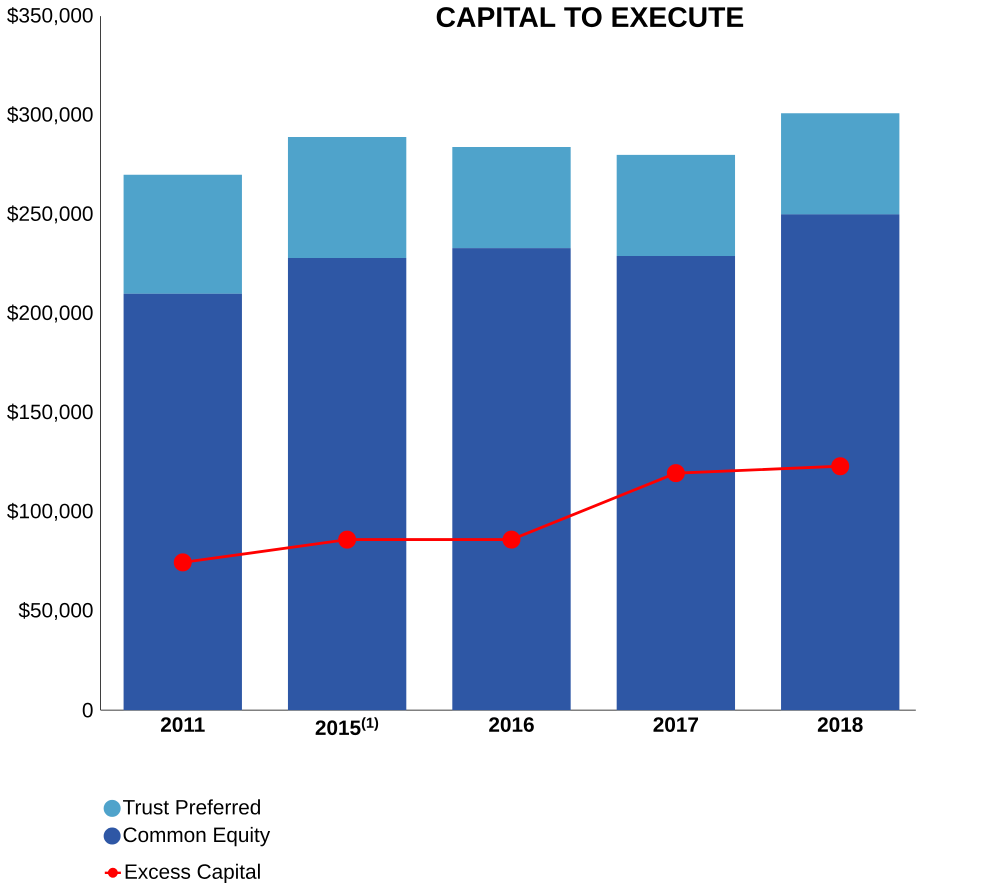 This screenshot has width=998, height=886. What do you see at coordinates (193, 874) in the screenshot?
I see `legend-label: Excess Capital` at bounding box center [193, 874].